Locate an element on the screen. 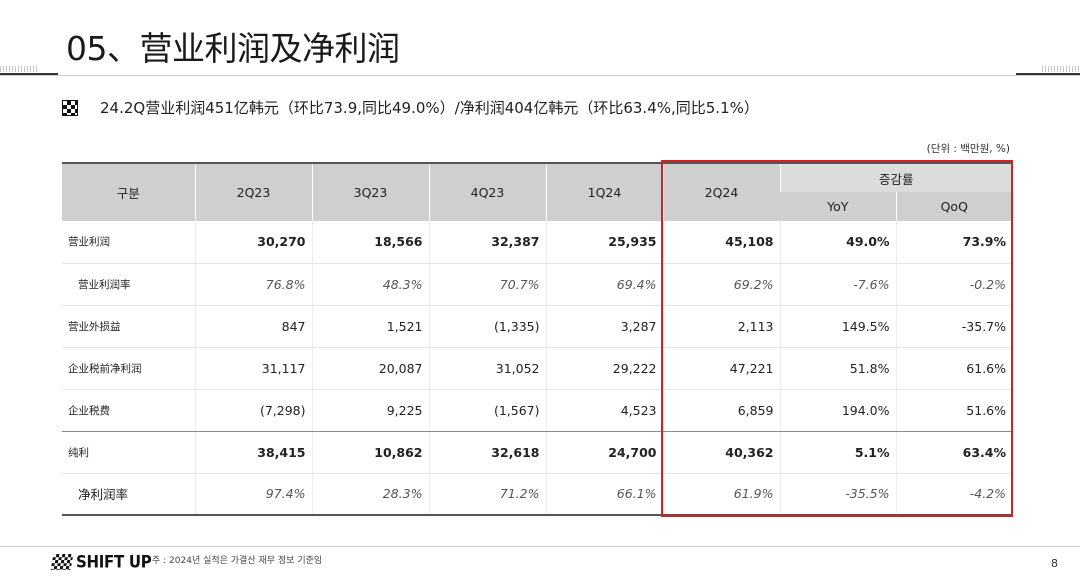 This screenshot has height=581, width=1080. table-cell: 97.4% is located at coordinates (253, 494).